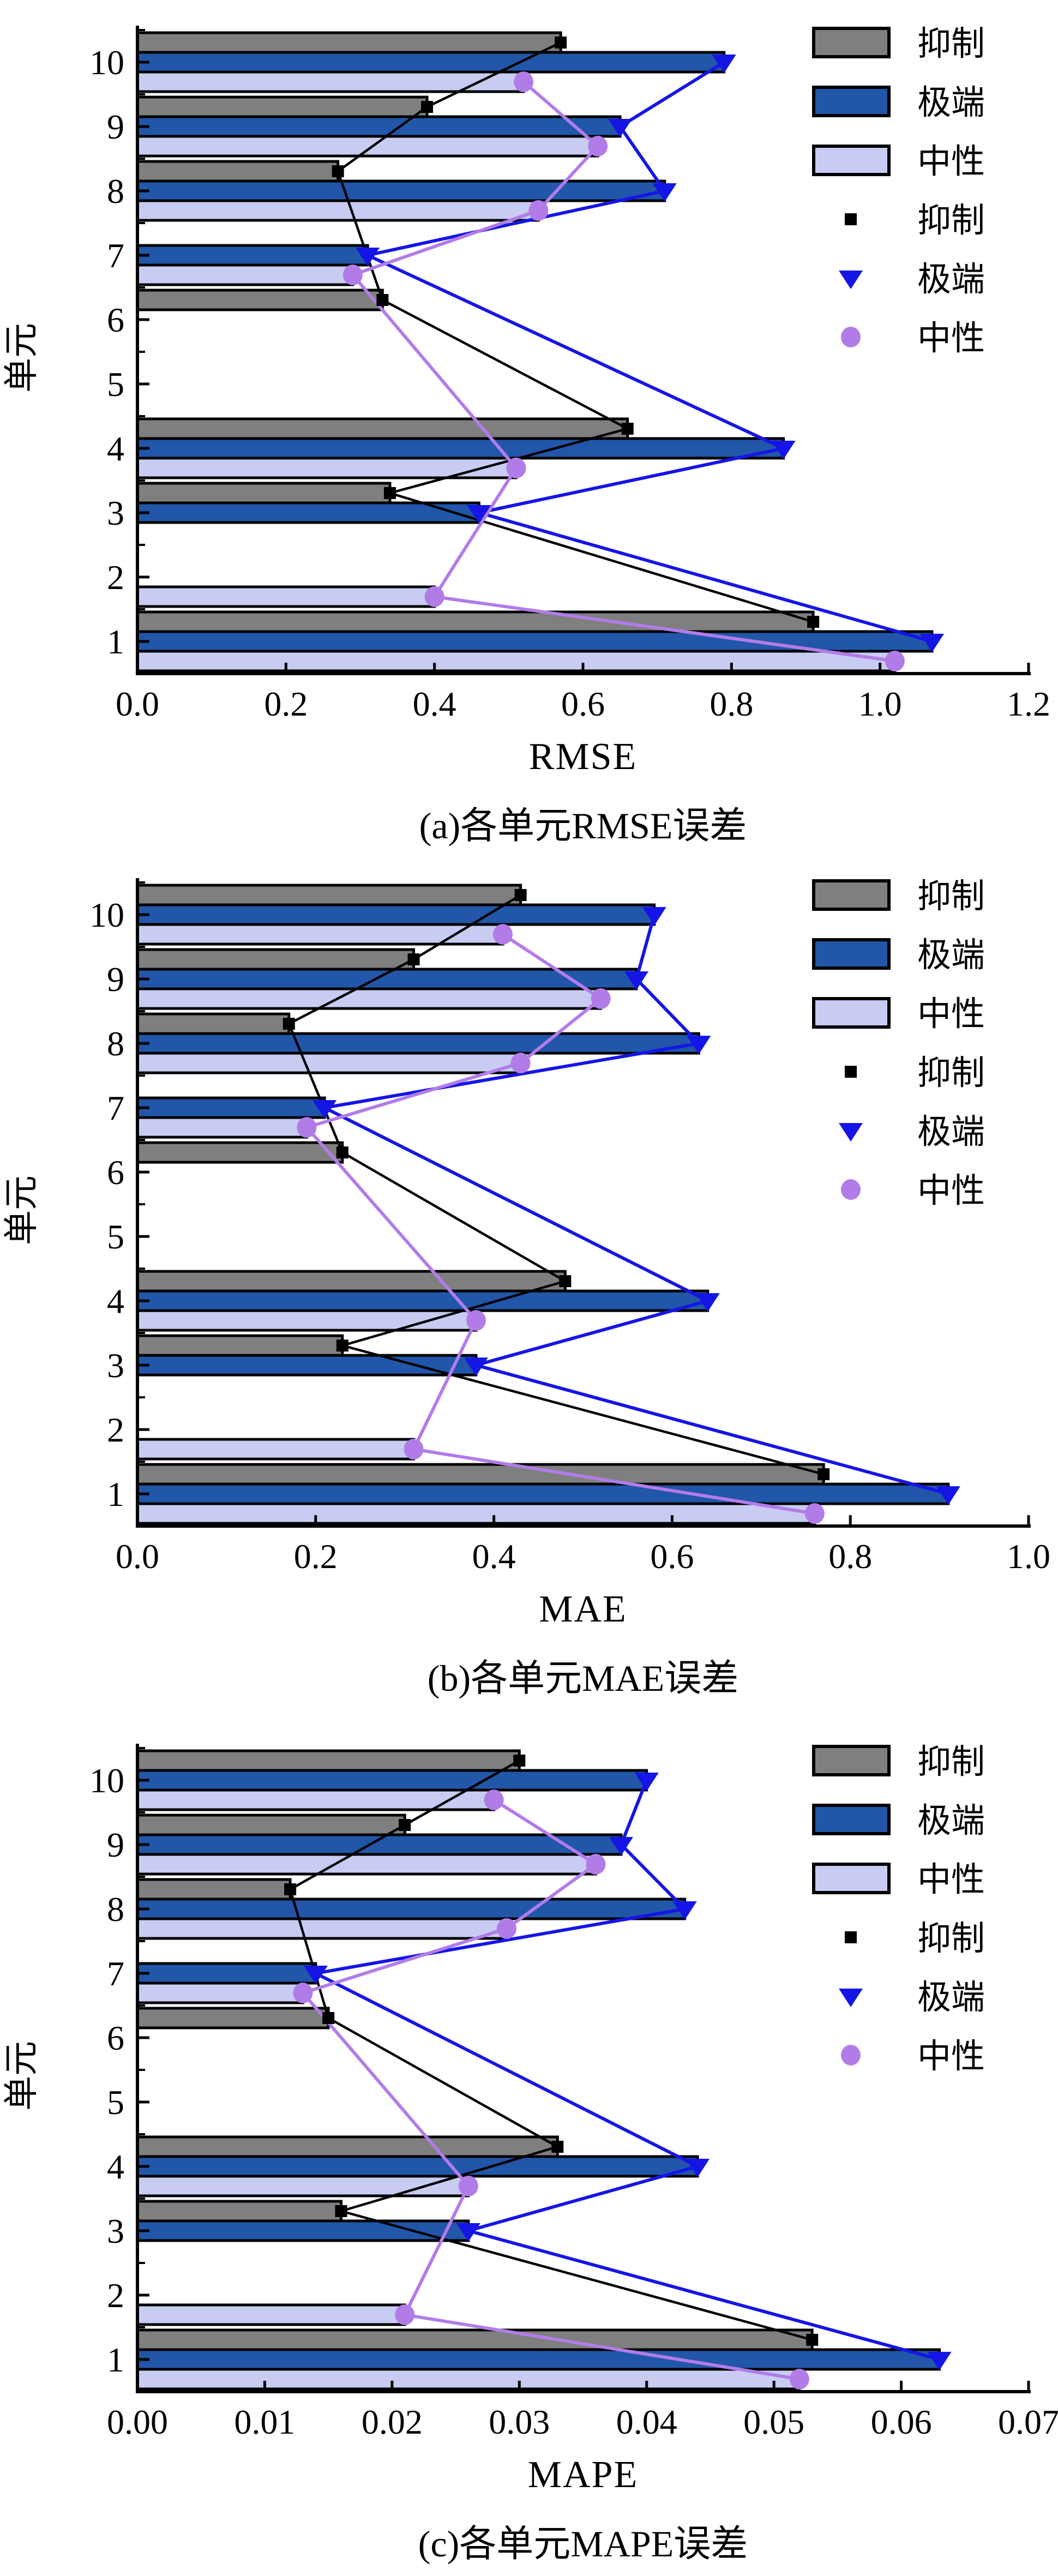 This screenshot has width=1058, height=2576. Describe the element at coordinates (931, 643) in the screenshot. I see `marker-极端-unit-1` at that location.